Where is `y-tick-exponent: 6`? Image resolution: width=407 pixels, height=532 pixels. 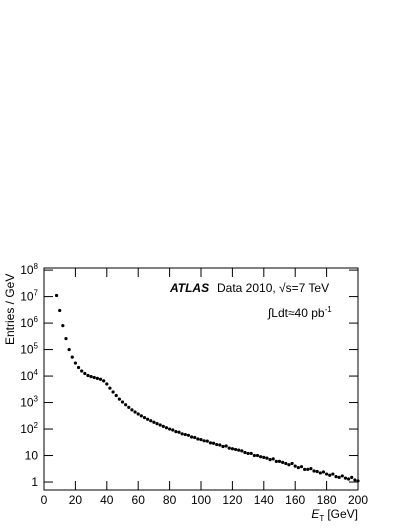
y-tick-exponent: 6 is located at coordinates (36, 319).